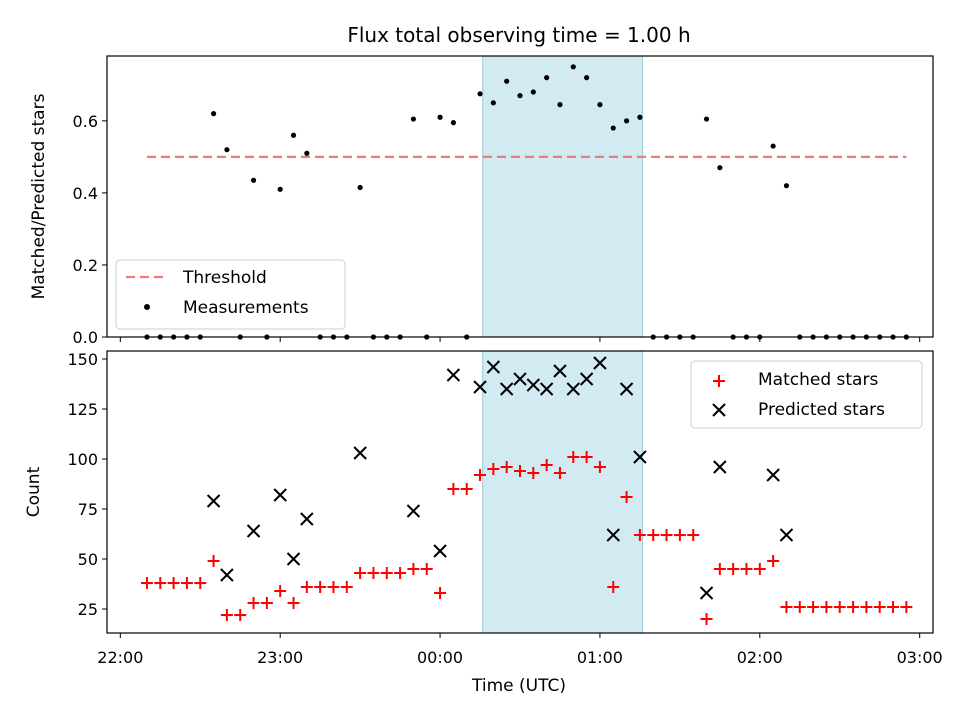 The image size is (960, 724). What do you see at coordinates (88, 559) in the screenshot?
I see `count-y-tick-label: 50` at bounding box center [88, 559].